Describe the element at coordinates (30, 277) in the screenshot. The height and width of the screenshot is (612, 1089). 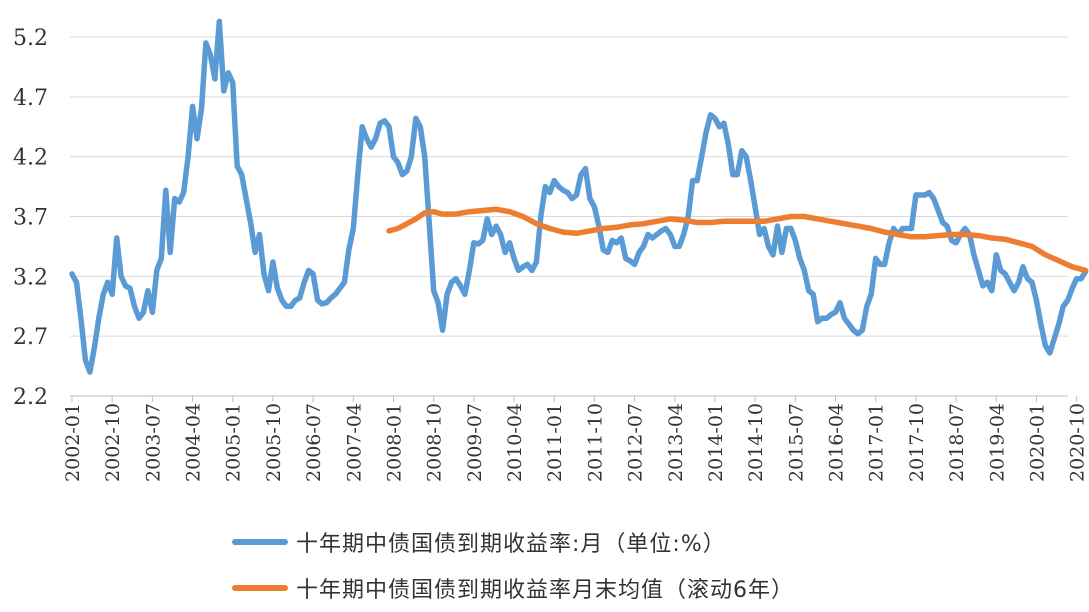
I see `y-tick-label: 3.2` at that location.